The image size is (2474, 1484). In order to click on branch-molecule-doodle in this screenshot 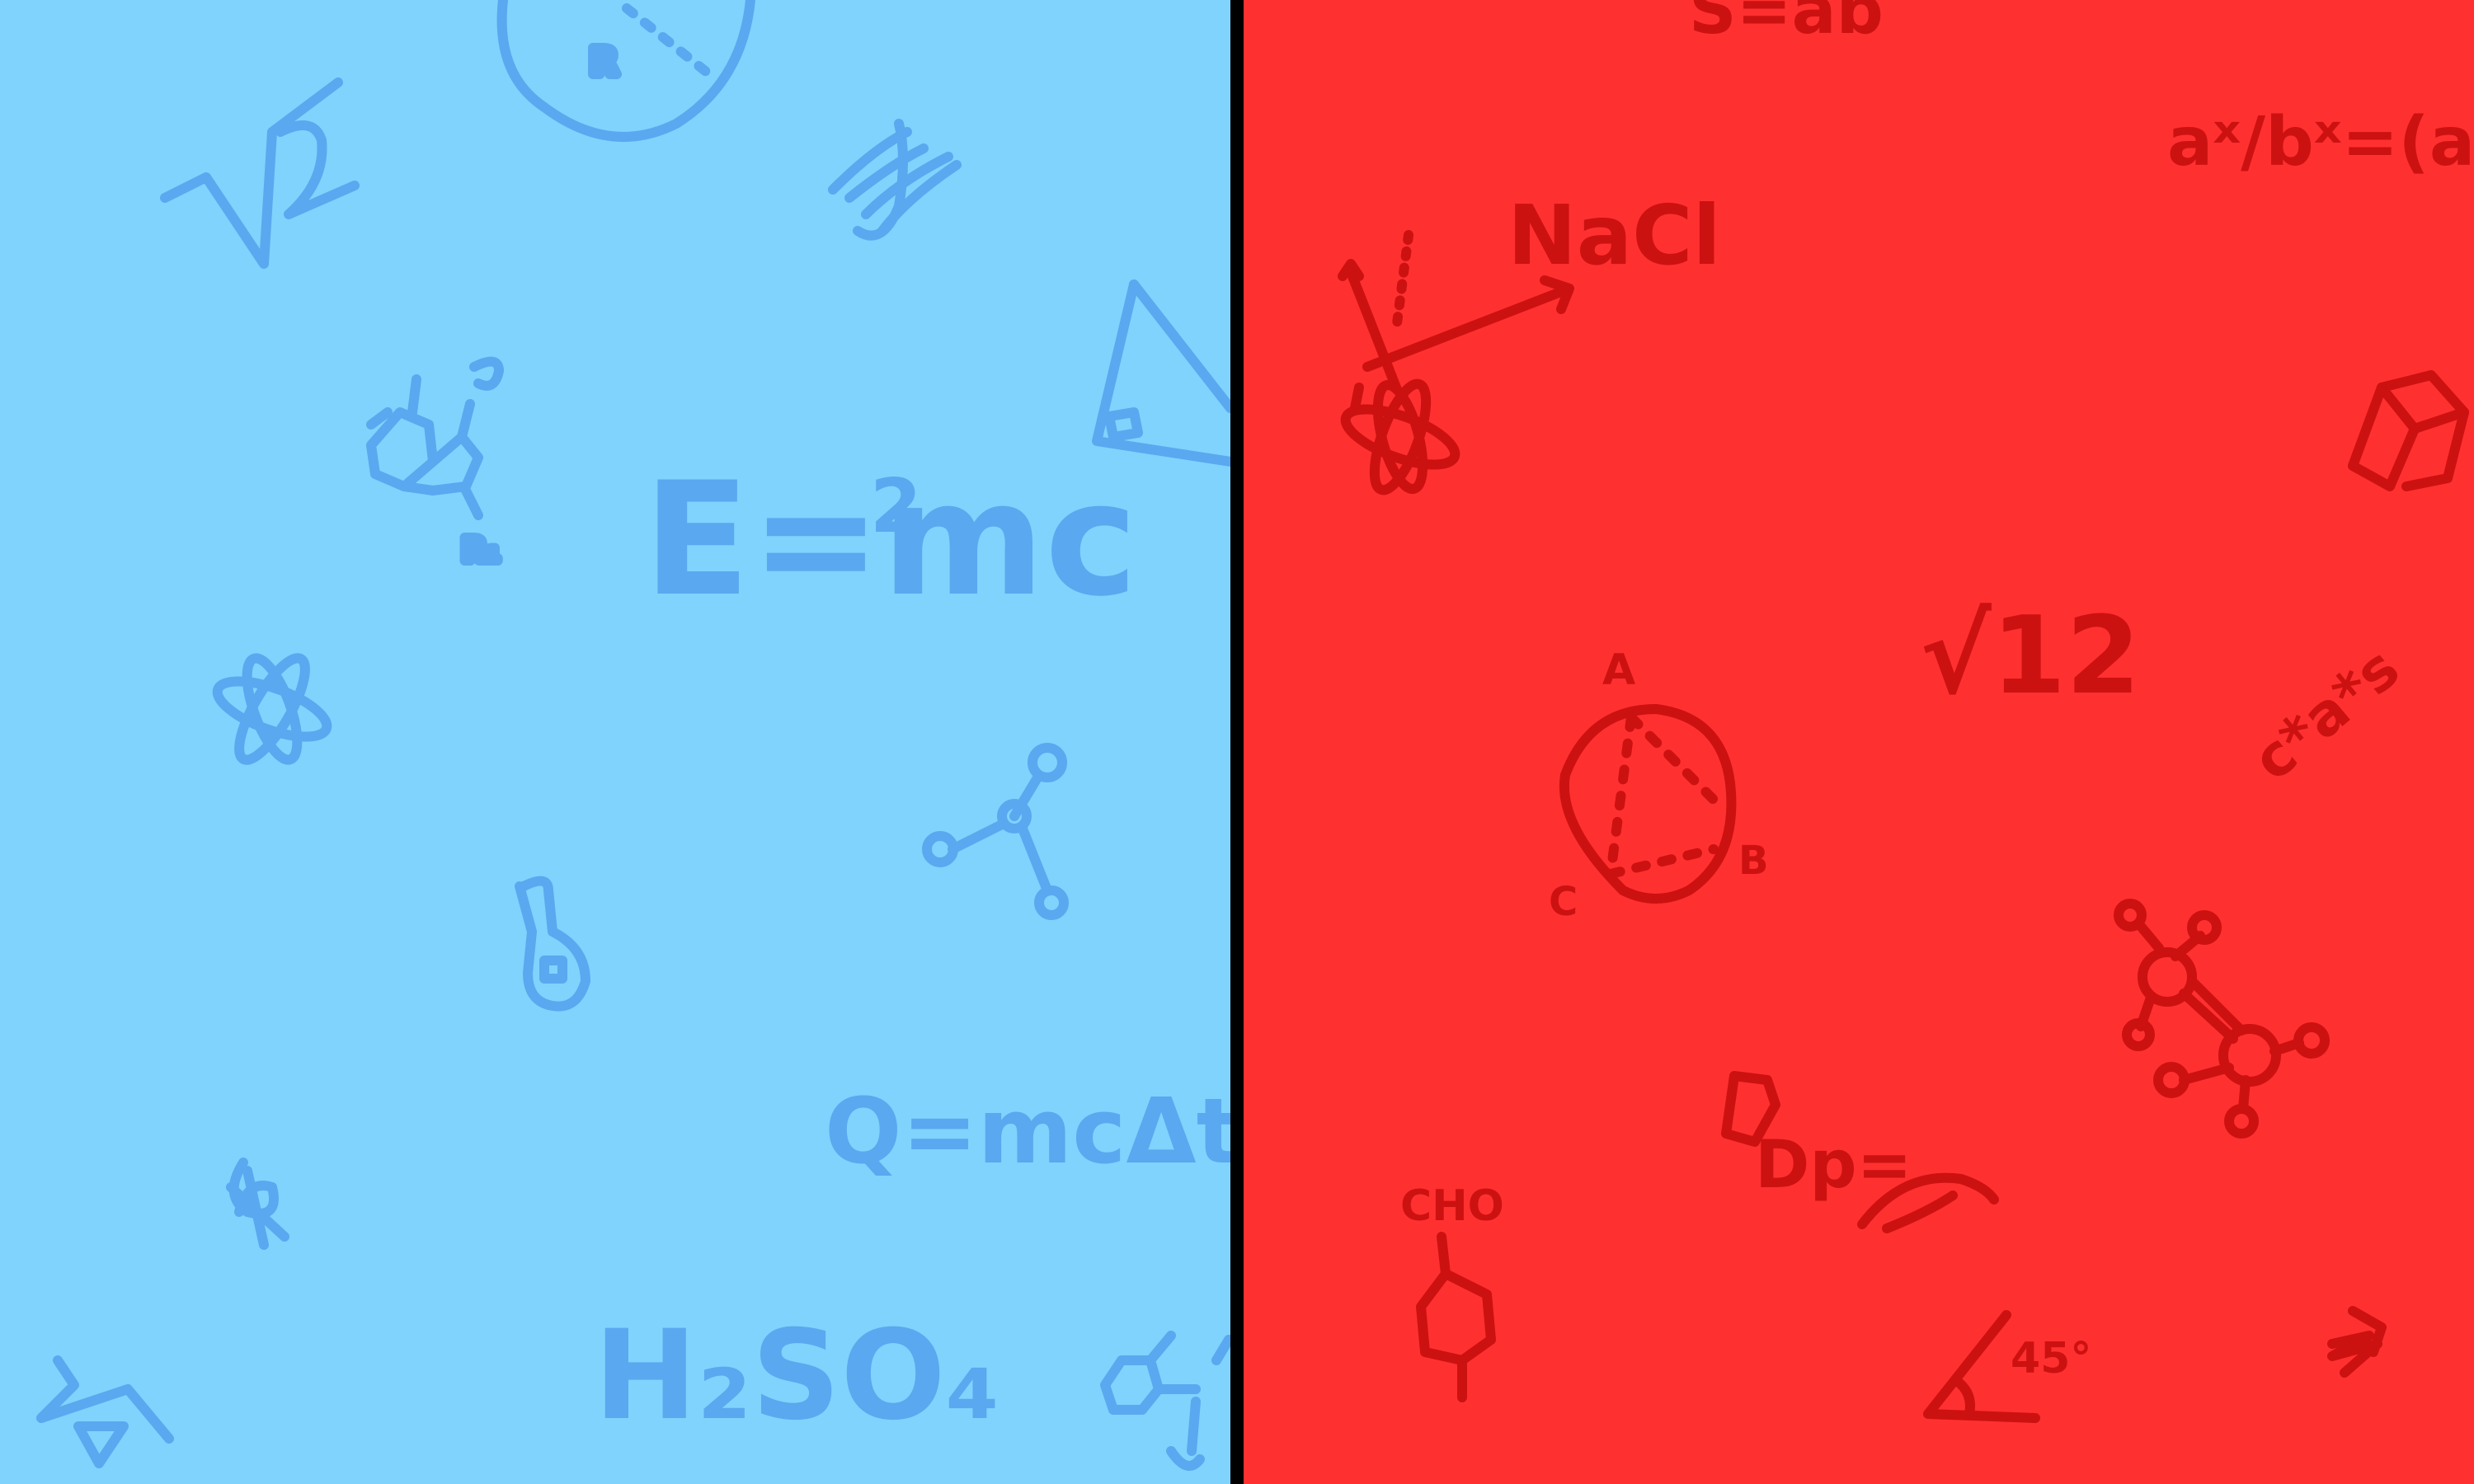, I will do `click(995, 831)`.